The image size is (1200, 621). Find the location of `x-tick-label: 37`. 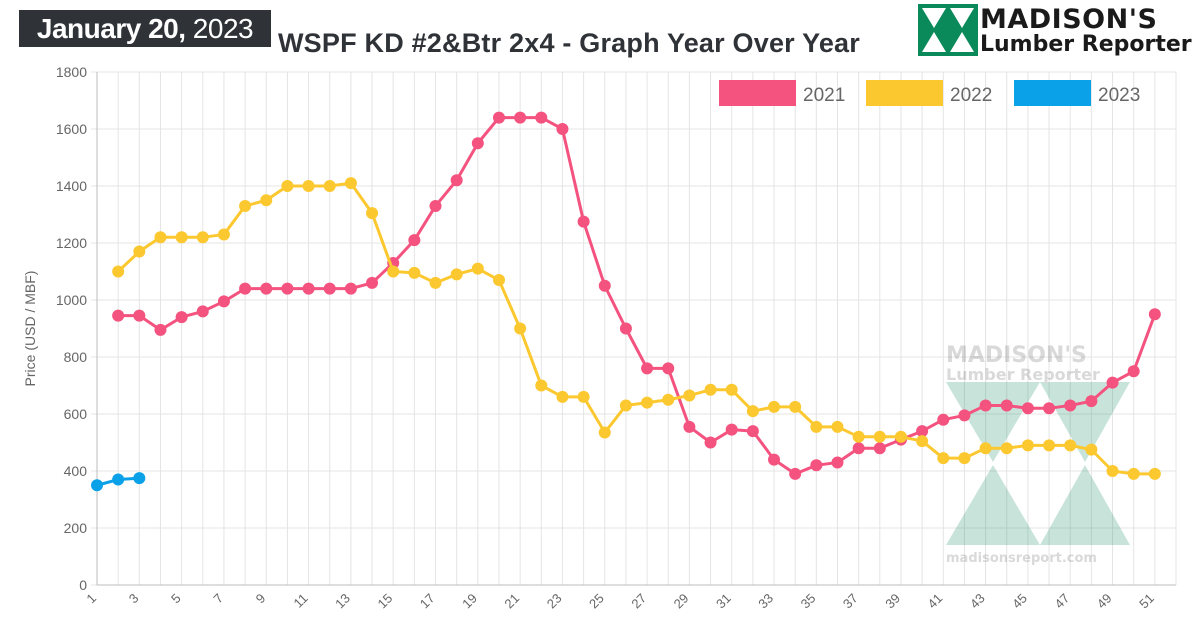

x-tick-label: 37 is located at coordinates (850, 601).